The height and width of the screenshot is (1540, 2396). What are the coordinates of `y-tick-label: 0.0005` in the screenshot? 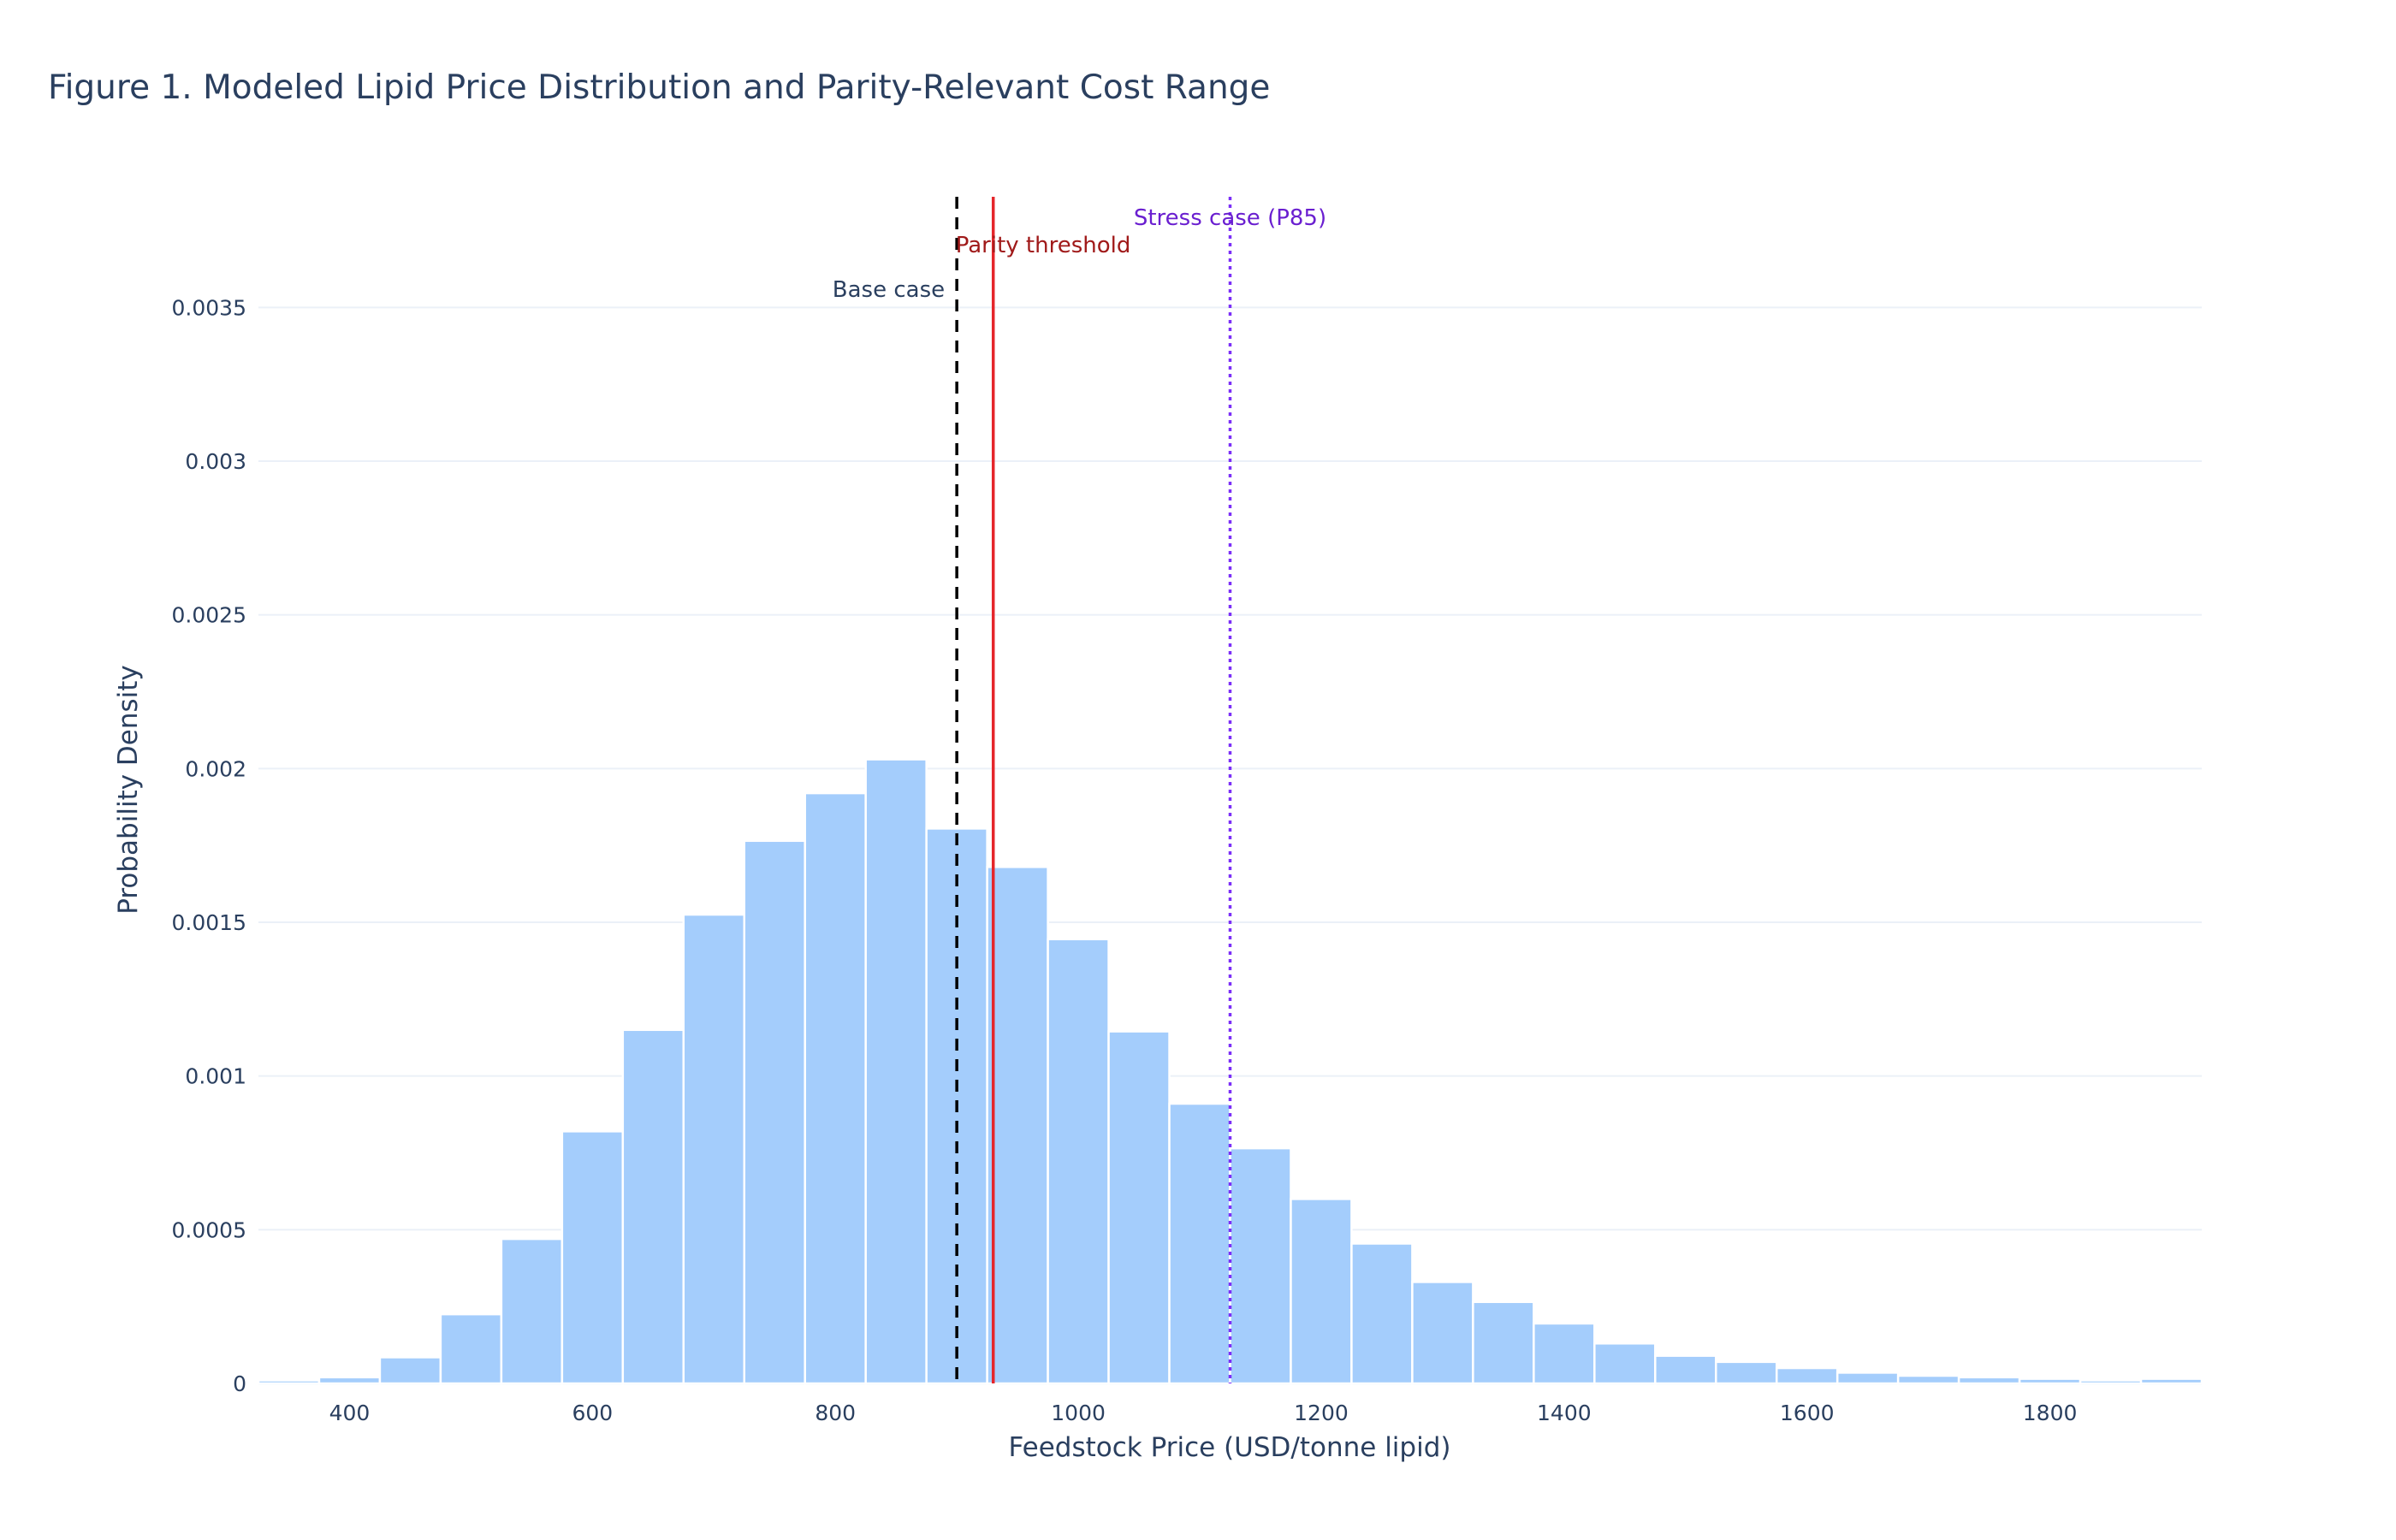 It's located at (209, 1229).